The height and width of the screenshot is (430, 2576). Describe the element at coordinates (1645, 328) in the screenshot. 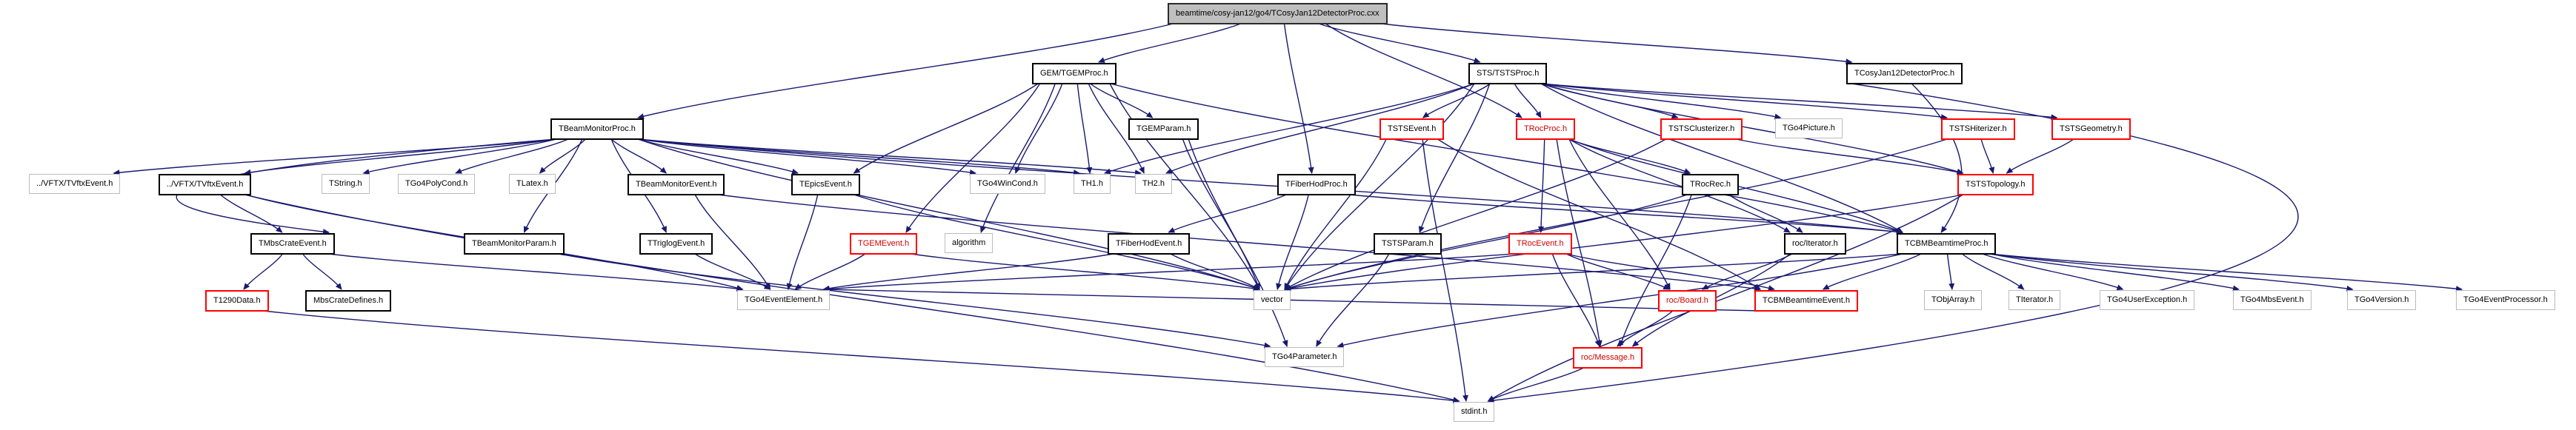

I see `include-edge-rocboard-to-rocmessage` at that location.